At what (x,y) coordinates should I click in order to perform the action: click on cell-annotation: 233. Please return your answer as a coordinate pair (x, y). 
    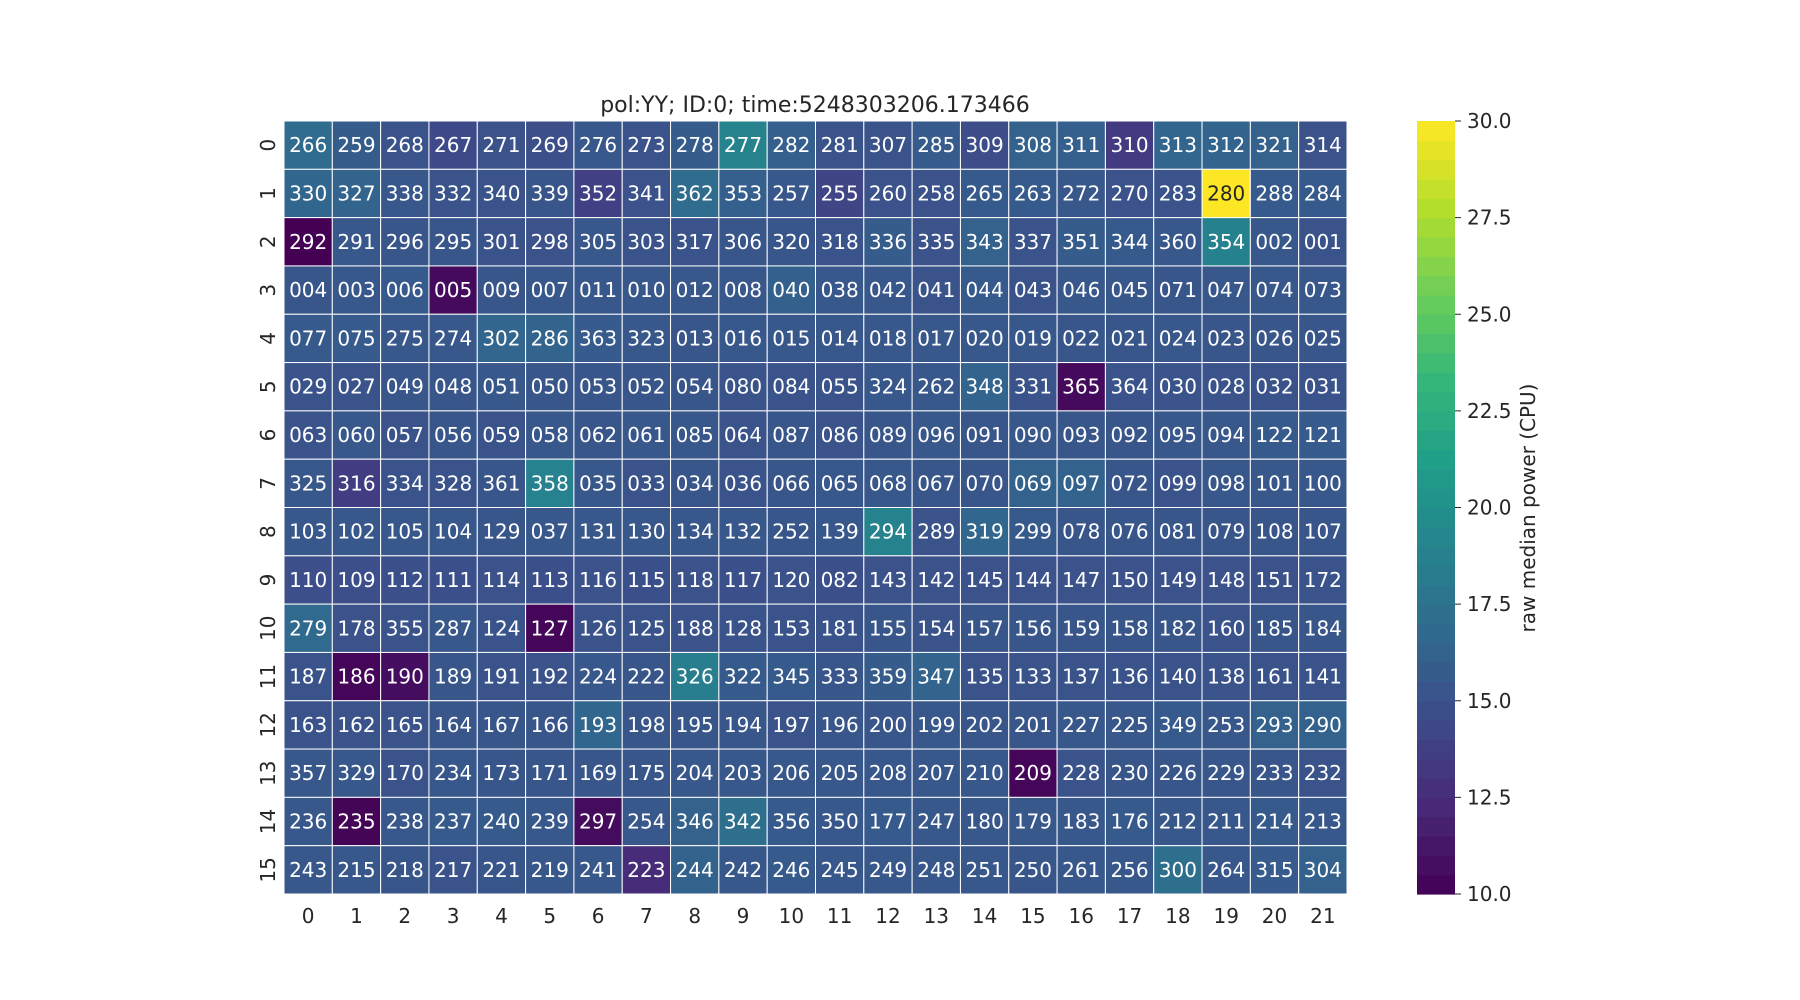
    Looking at the image, I should click on (1274, 773).